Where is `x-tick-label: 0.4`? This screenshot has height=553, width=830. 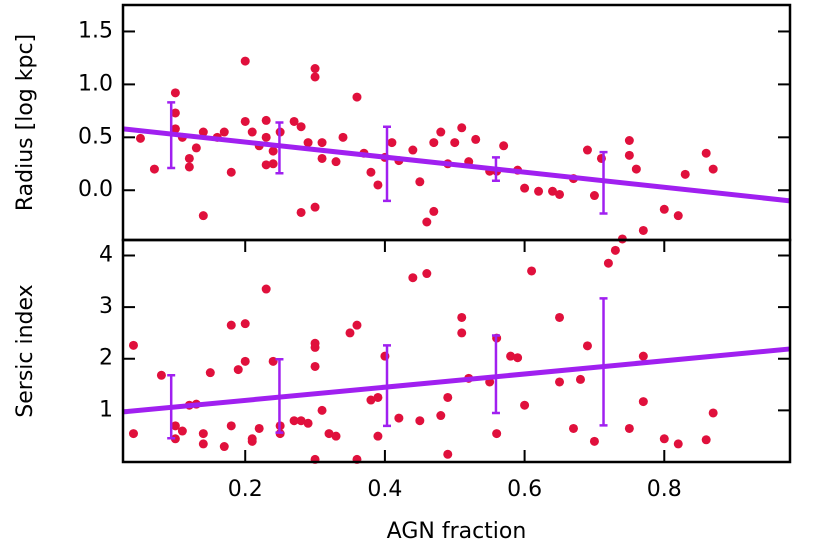
x-tick-label: 0.4 is located at coordinates (384, 489).